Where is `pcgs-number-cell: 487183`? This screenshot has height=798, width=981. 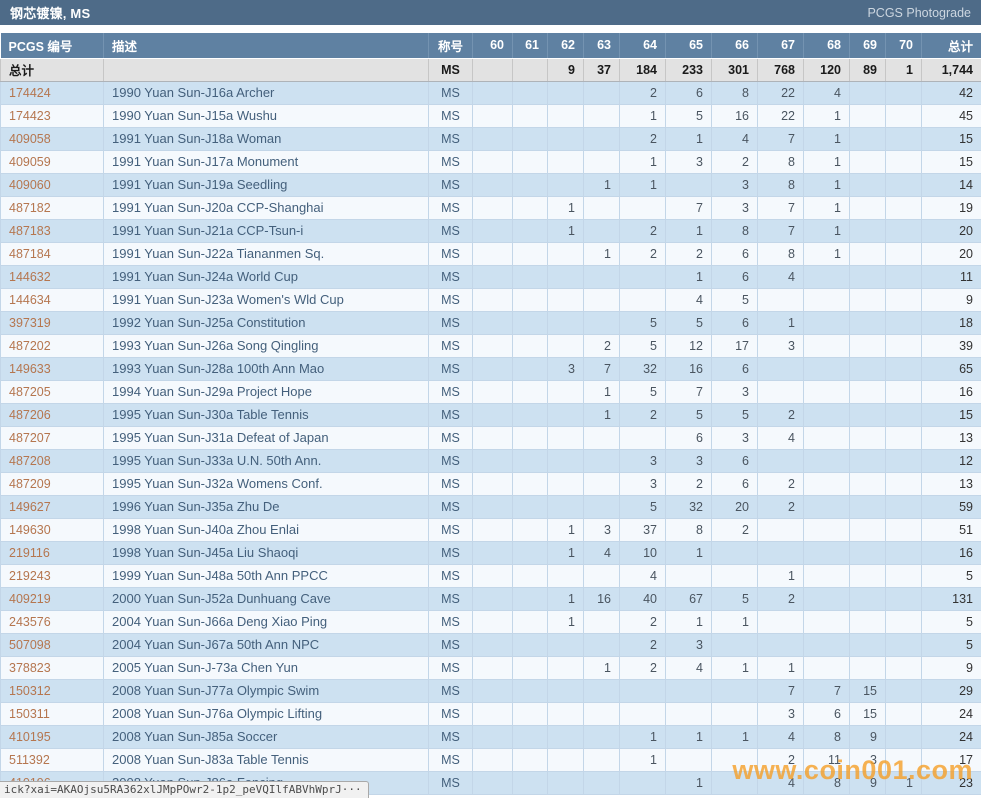
pcgs-number-cell: 487183 is located at coordinates (52, 230).